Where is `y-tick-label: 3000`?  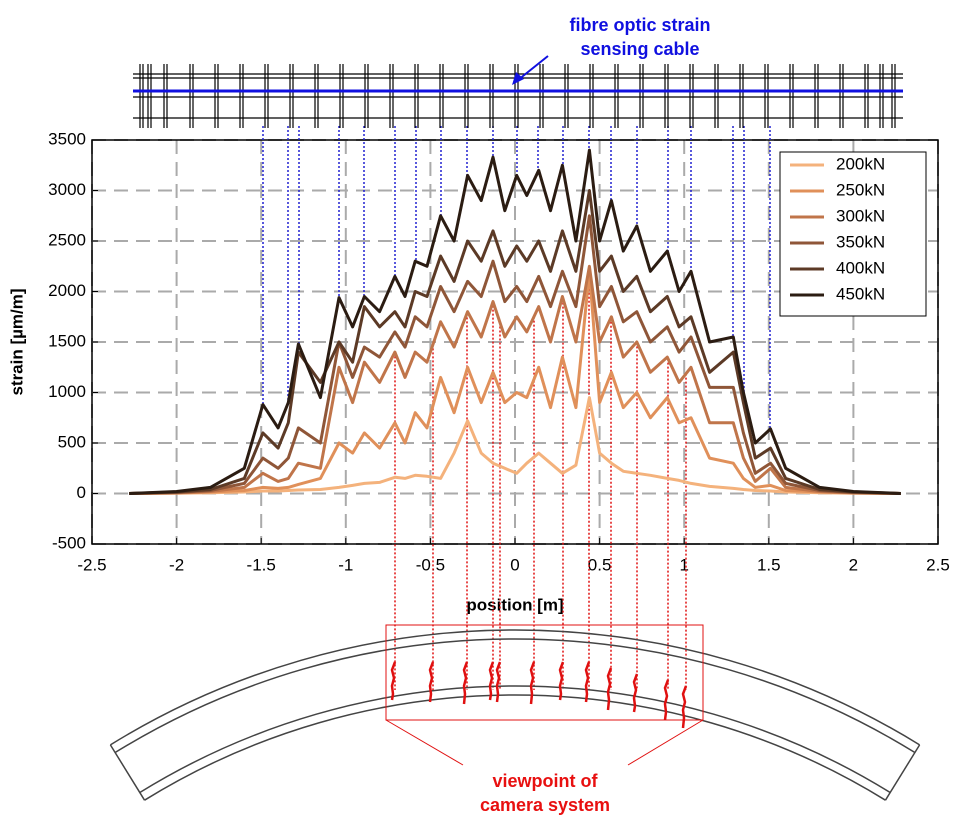
y-tick-label: 3000 is located at coordinates (67, 189).